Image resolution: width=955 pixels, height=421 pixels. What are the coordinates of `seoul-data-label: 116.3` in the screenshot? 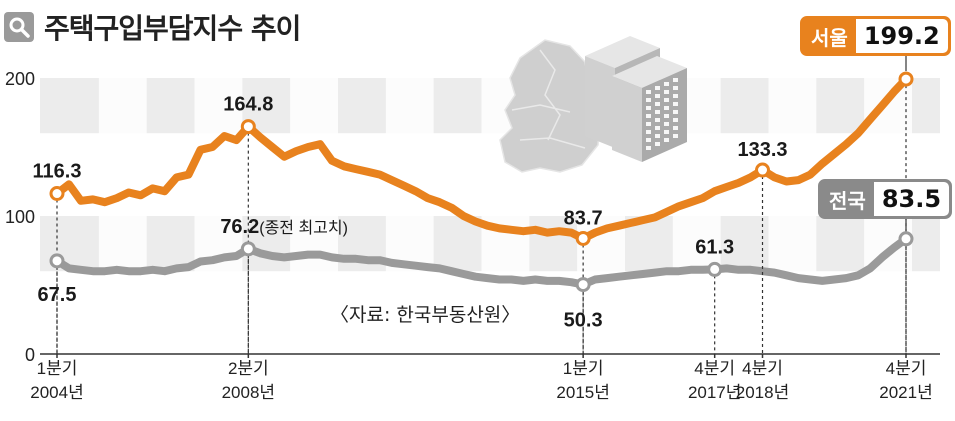 It's located at (57, 172).